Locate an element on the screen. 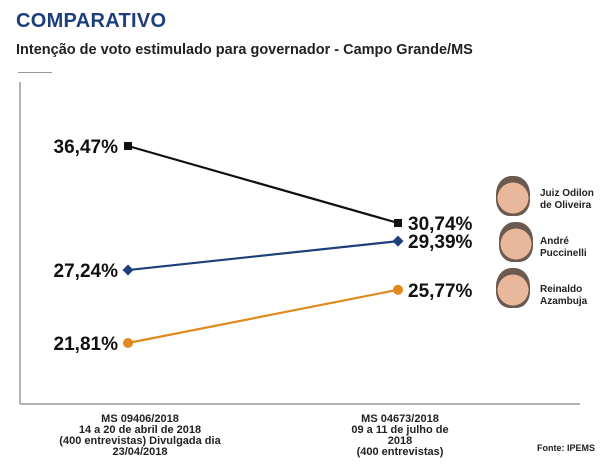 This screenshot has width=613, height=465. series-line-reinaldo-azambuja is located at coordinates (263, 316).